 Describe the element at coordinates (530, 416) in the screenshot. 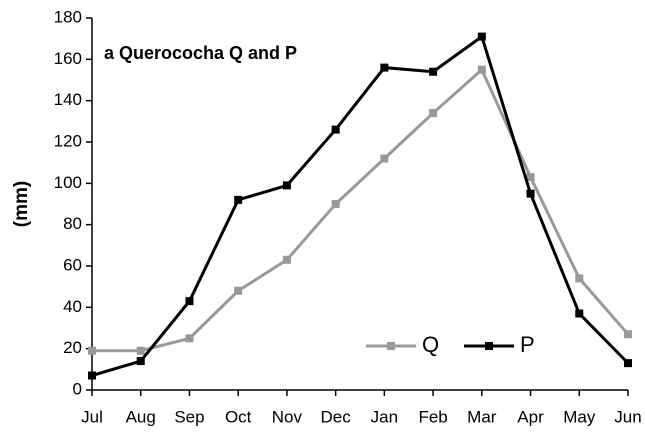

I see `x-tick-label: Apr` at that location.